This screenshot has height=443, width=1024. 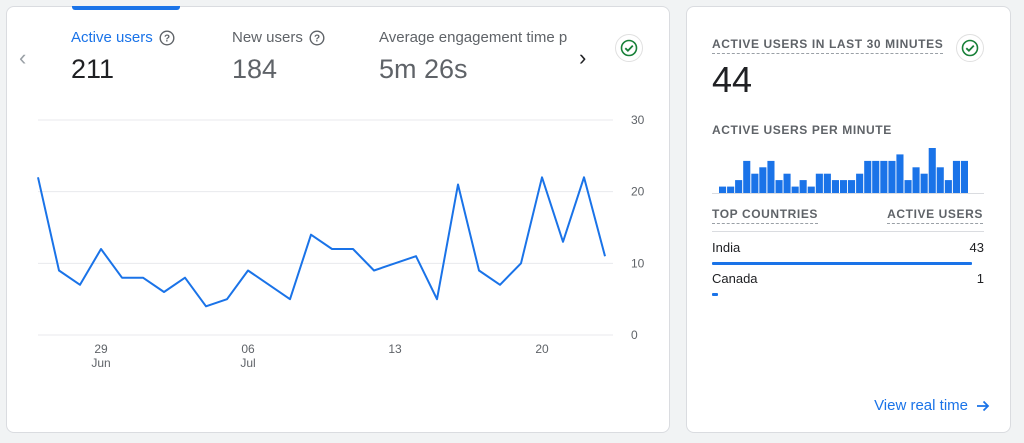 I want to click on top-countries-header: TOP COUNTRIES, so click(x=765, y=215).